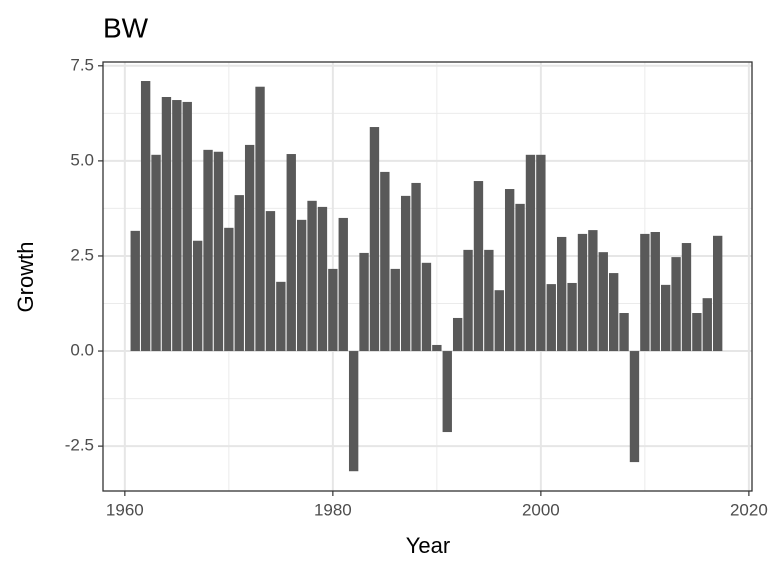 Image resolution: width=768 pixels, height=576 pixels. What do you see at coordinates (82, 159) in the screenshot?
I see `y-tick-label: 5.0` at bounding box center [82, 159].